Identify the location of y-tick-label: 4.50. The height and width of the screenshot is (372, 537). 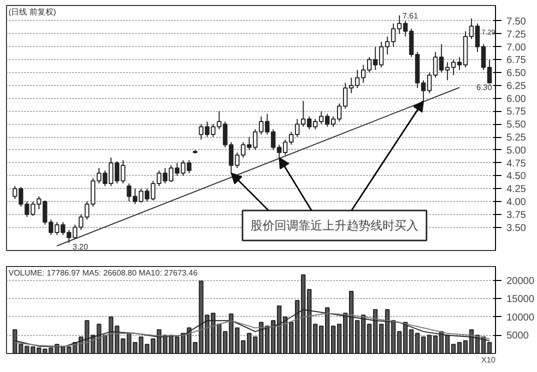
(516, 176).